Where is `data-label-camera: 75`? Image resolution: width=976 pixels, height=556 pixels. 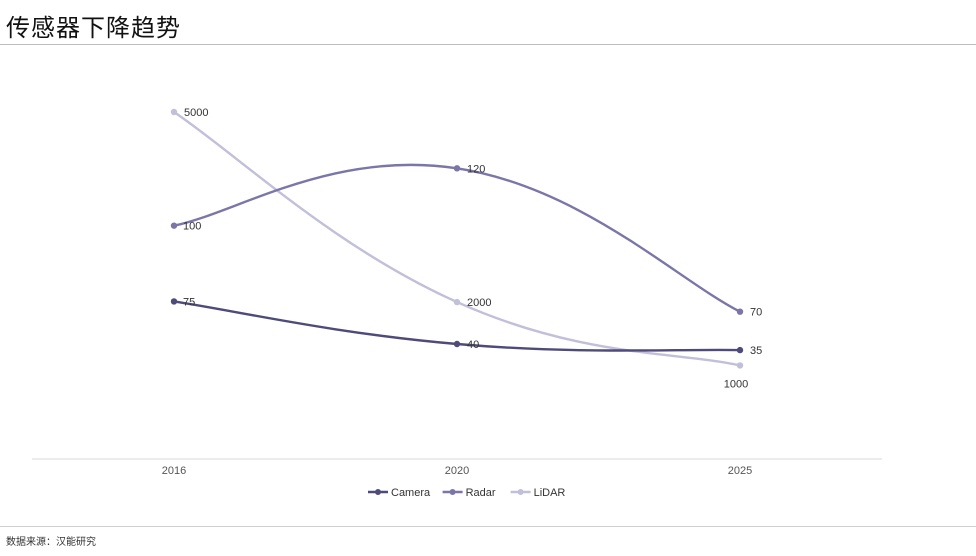
data-label-camera: 75 is located at coordinates (189, 302).